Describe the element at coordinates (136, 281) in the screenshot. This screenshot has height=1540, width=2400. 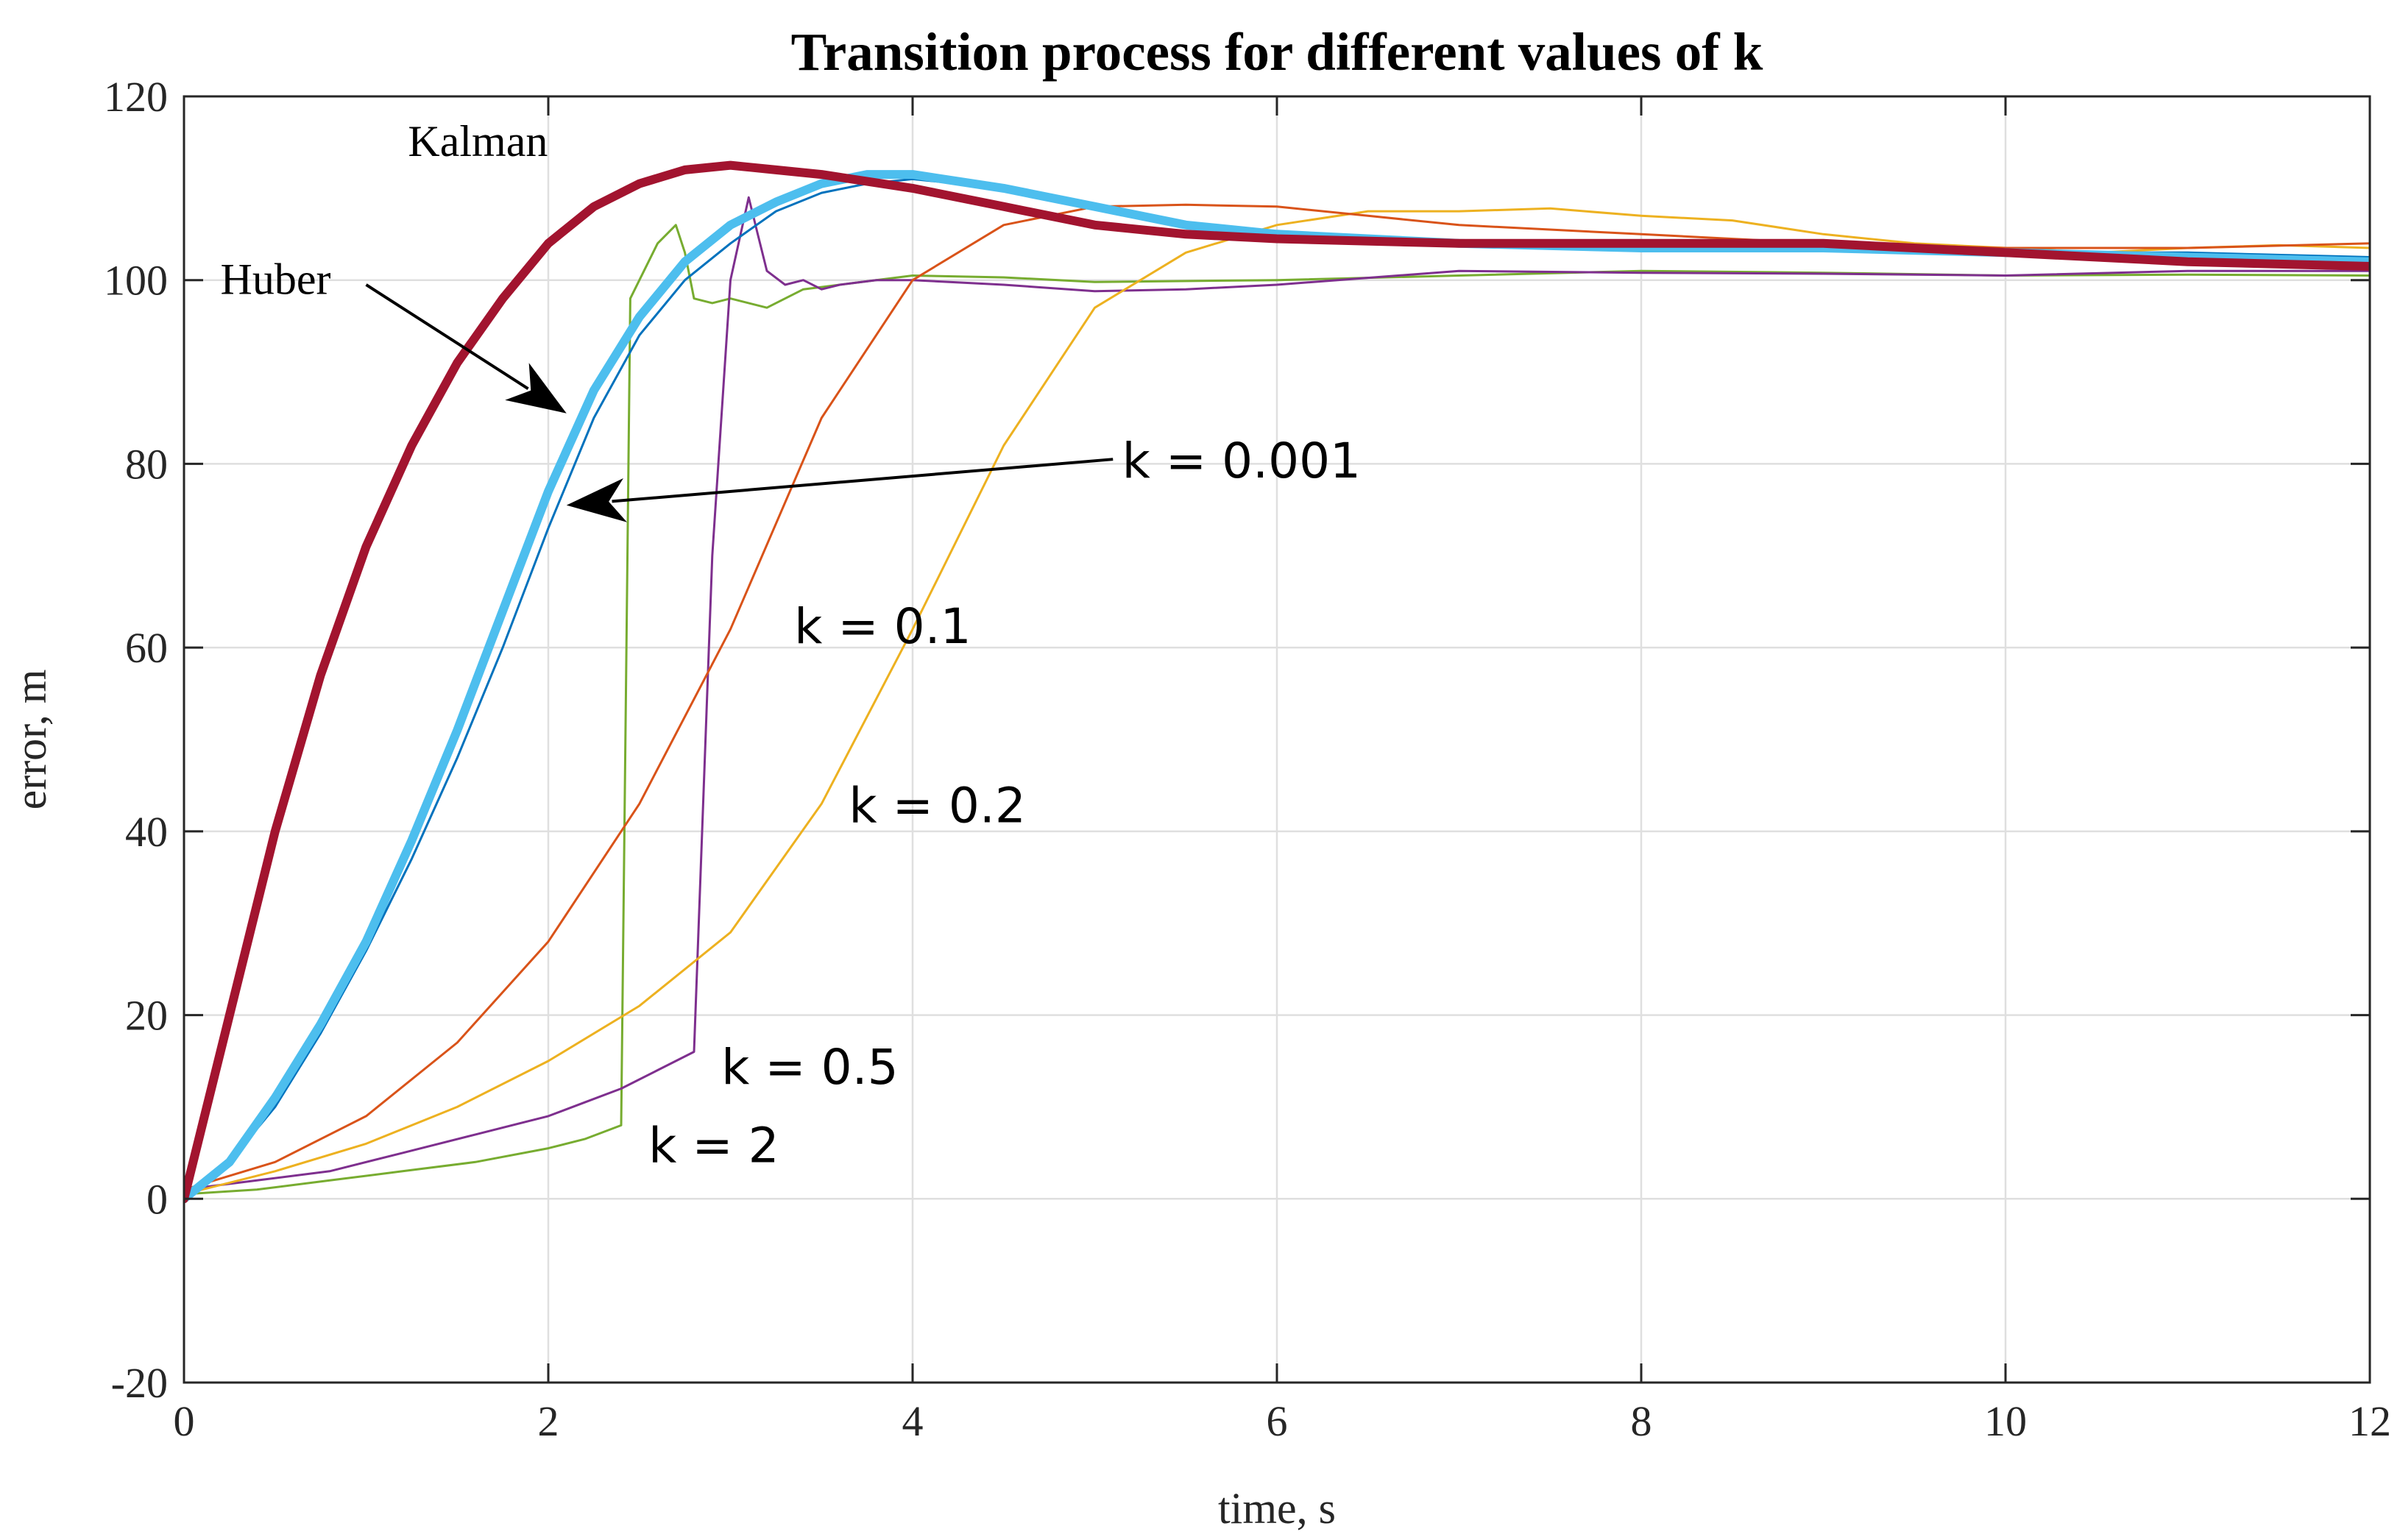
I see `y-tick-label: 100` at that location.